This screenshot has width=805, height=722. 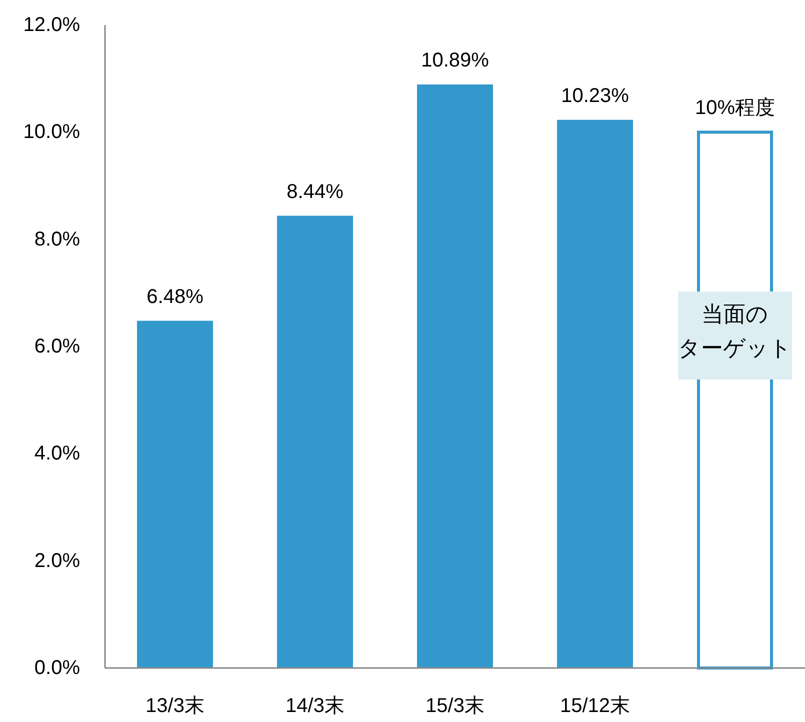 I want to click on data-label: 8.44%, so click(x=315, y=191).